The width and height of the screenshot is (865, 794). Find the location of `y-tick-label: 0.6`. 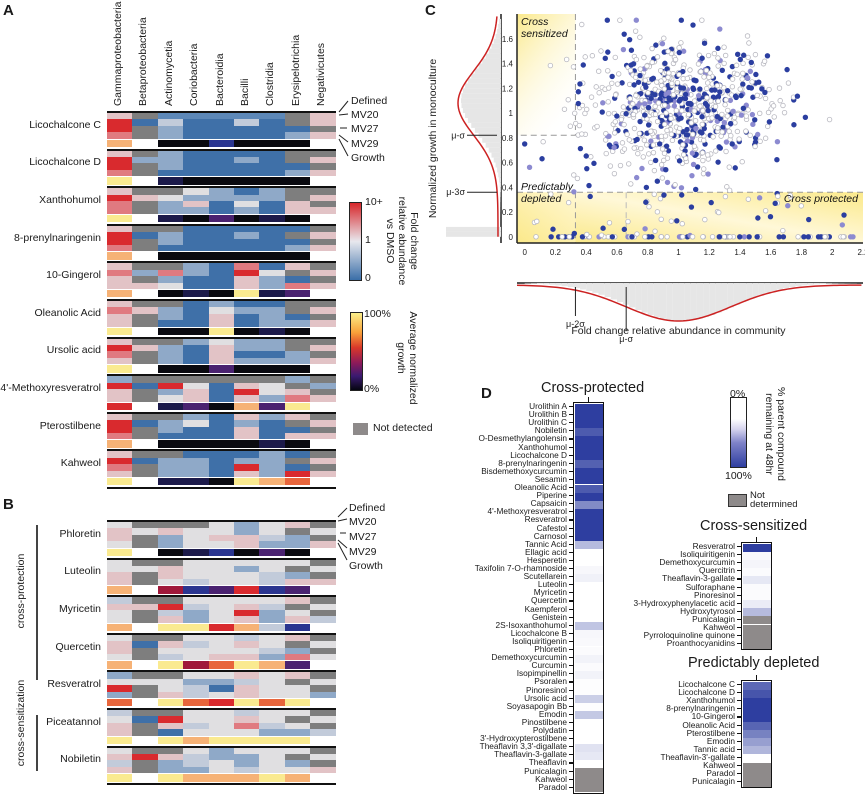

y-tick-label: 0.6 is located at coordinates (508, 163).